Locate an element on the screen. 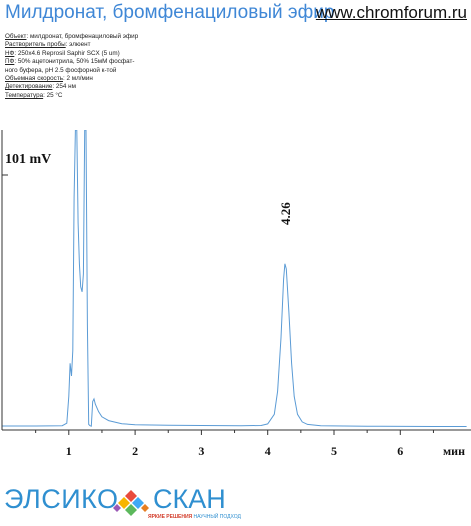 Image resolution: width=471 pixels, height=526 pixels. param-key: Объемная скорость is located at coordinates (34, 79).